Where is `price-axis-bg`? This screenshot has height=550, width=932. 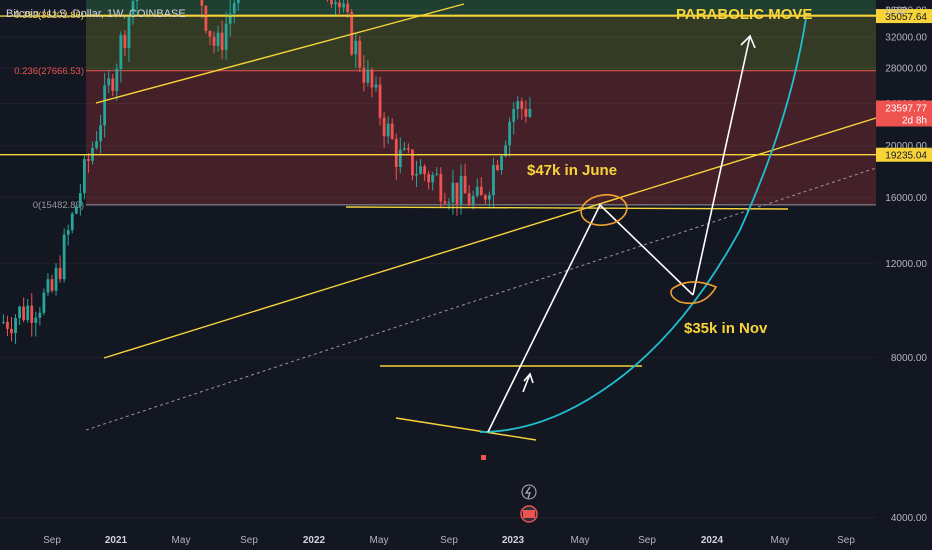
price-axis-bg is located at coordinates (904, 275).